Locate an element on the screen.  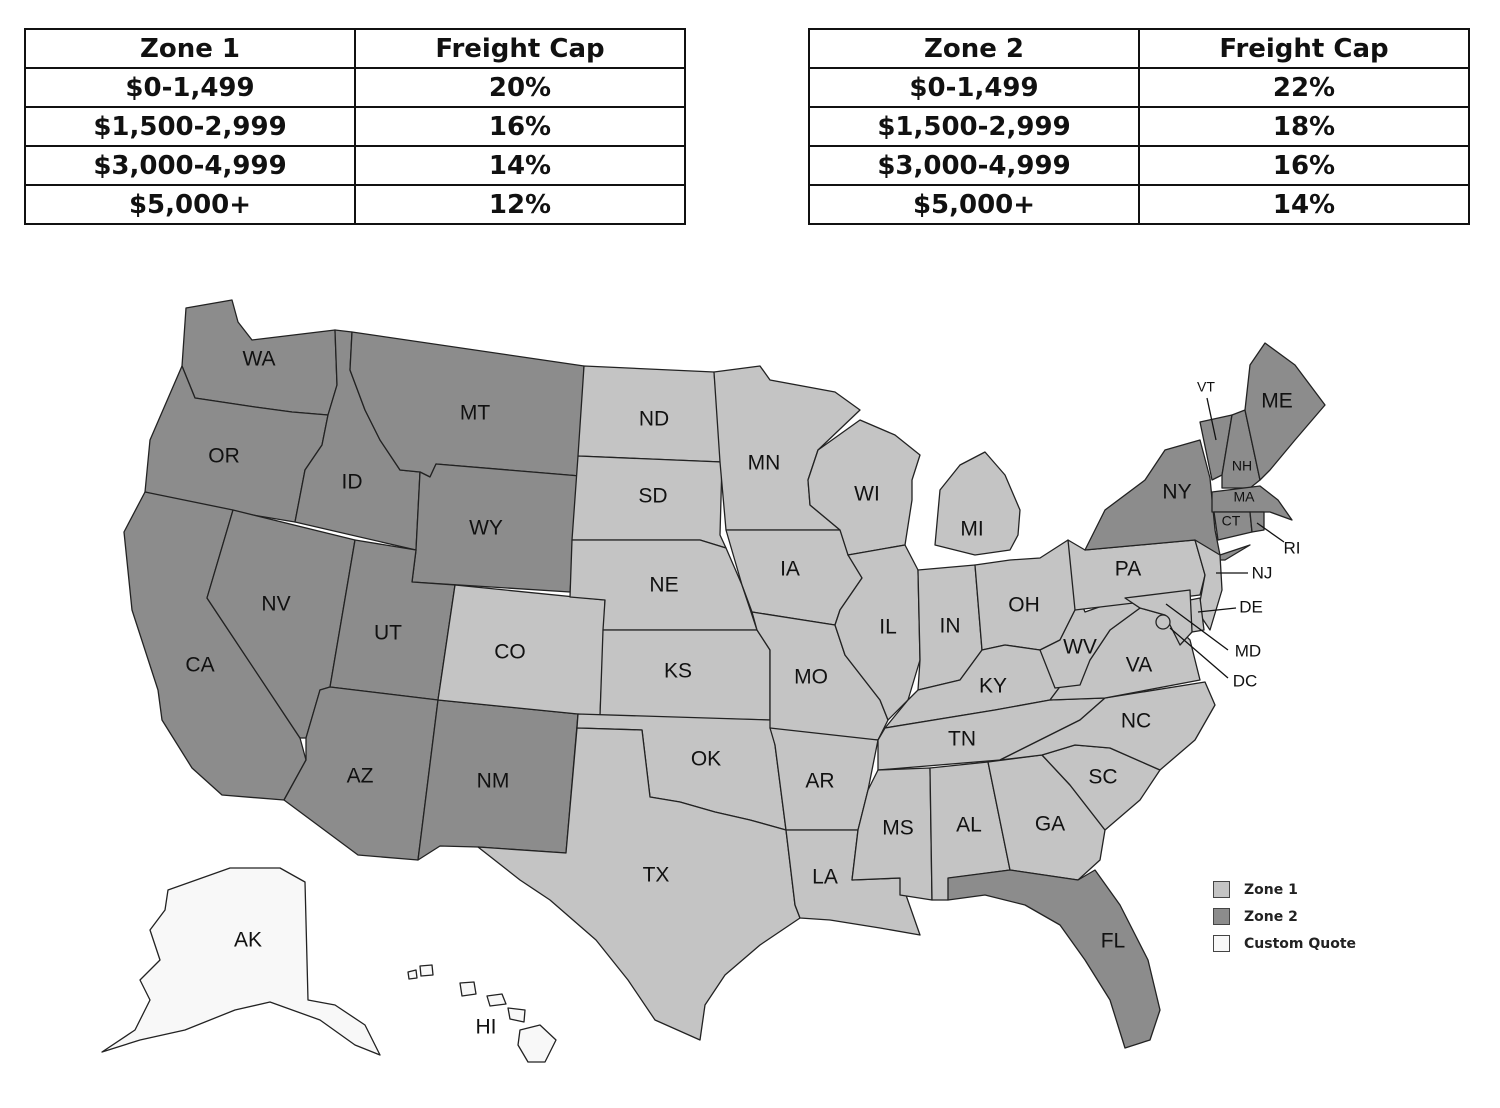
state-label-SD: SD is located at coordinates (652, 496).